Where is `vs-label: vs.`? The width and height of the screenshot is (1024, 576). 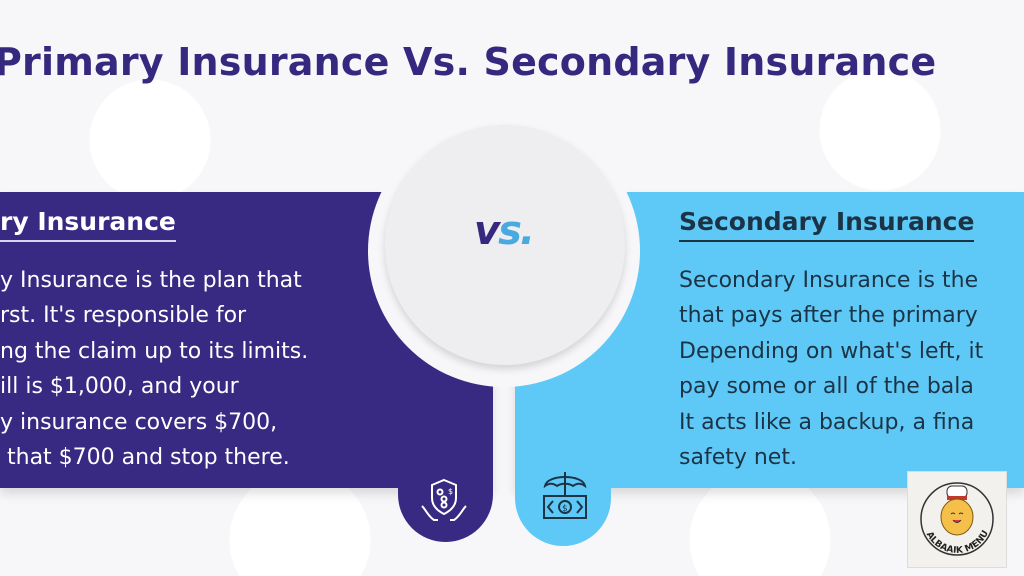 vs-label: vs. is located at coordinates (504, 231).